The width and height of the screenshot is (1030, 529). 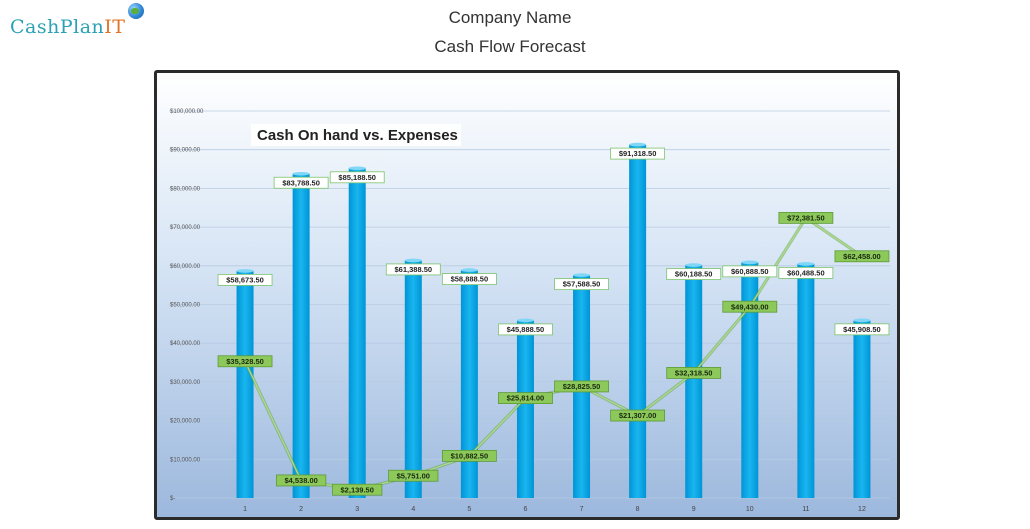 I want to click on y-tick-label: $40,000.00, so click(x=185, y=344).